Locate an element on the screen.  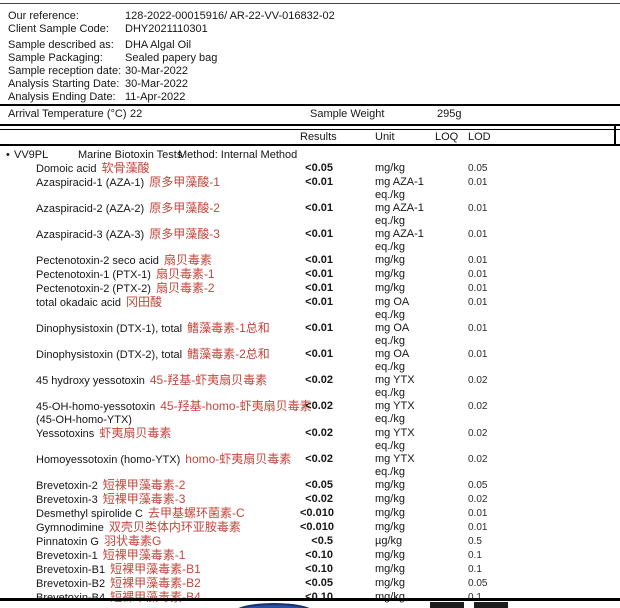
analyte-name-cell: Pectenotoxin-2 seco acid 扇贝毒素 is located at coordinates (150, 261).